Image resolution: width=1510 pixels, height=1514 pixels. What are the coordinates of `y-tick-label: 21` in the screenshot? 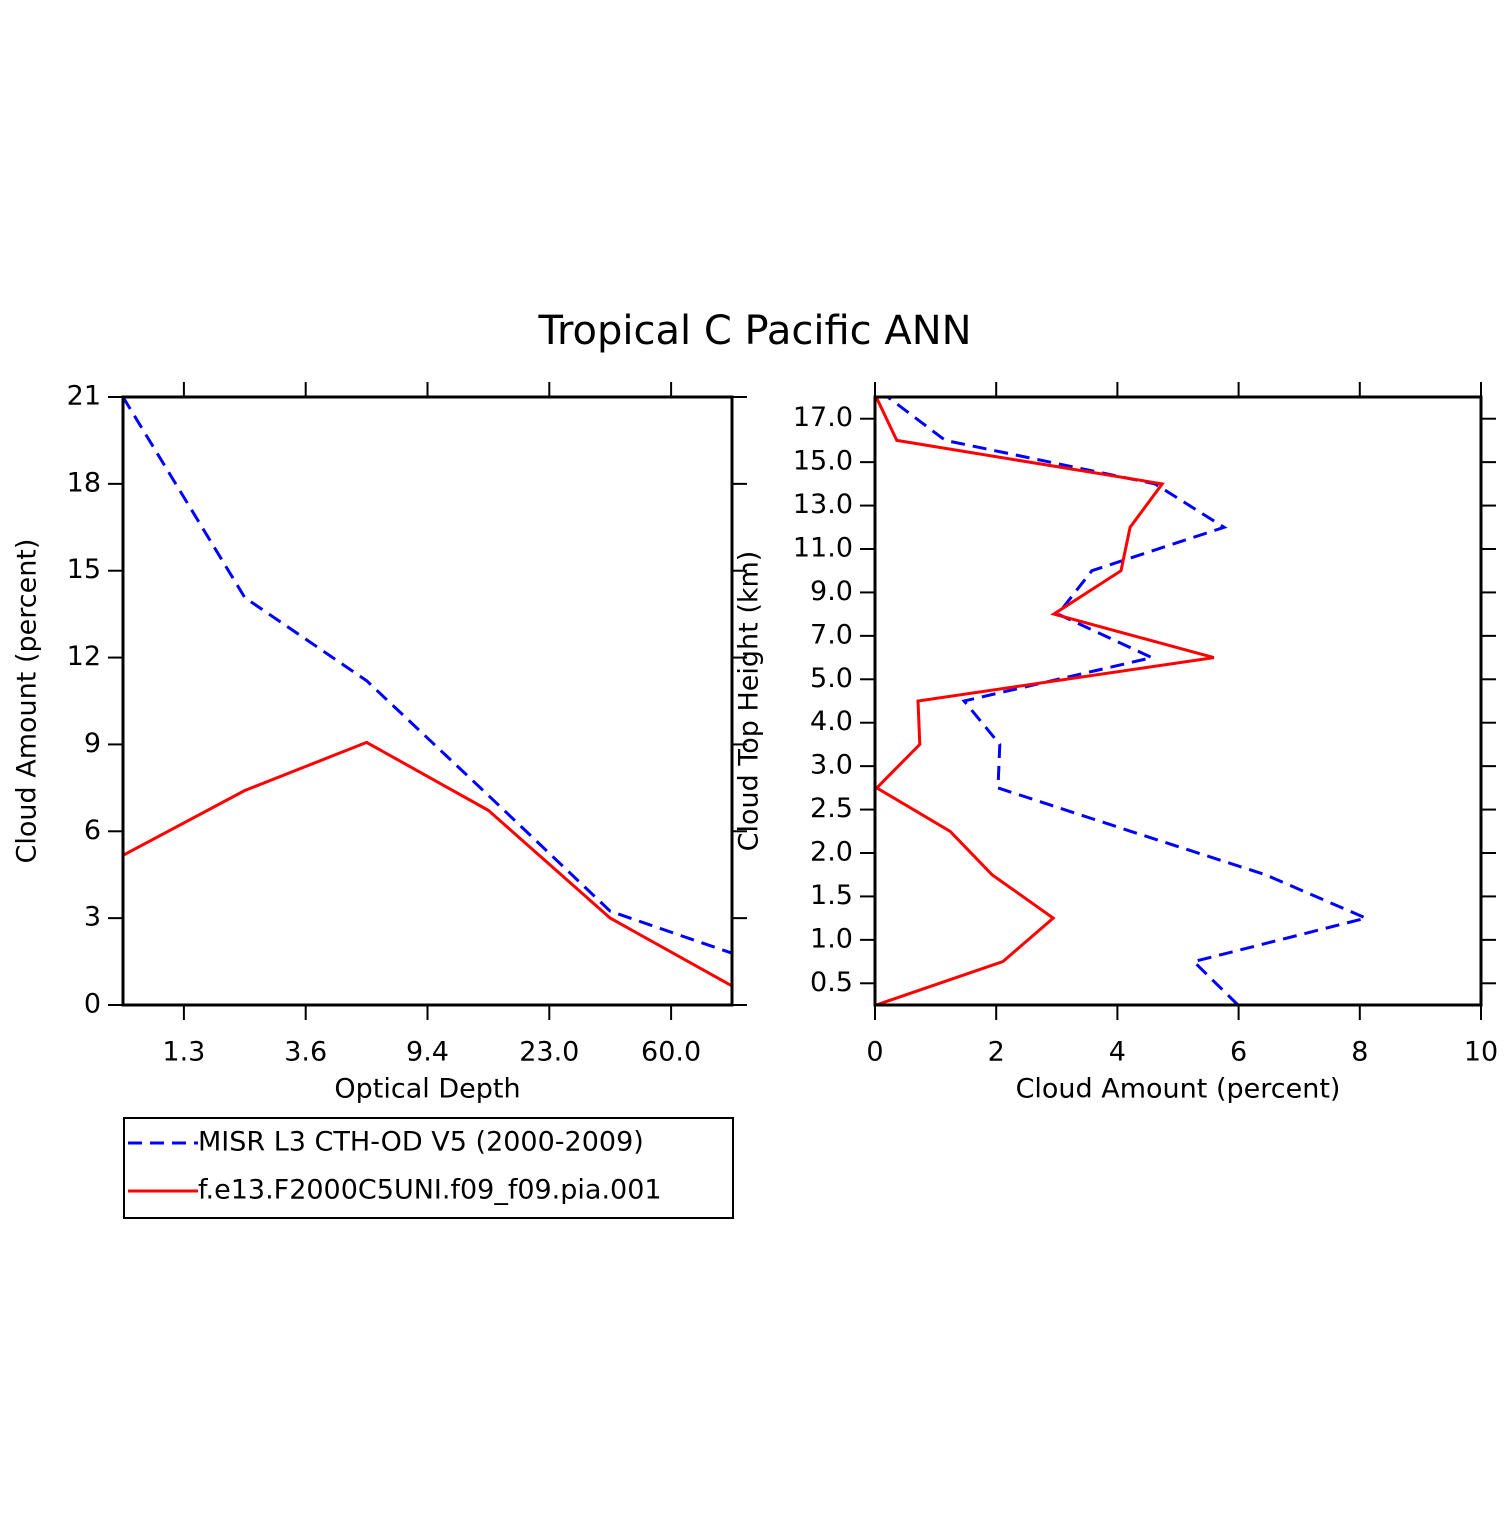 It's located at (84, 396).